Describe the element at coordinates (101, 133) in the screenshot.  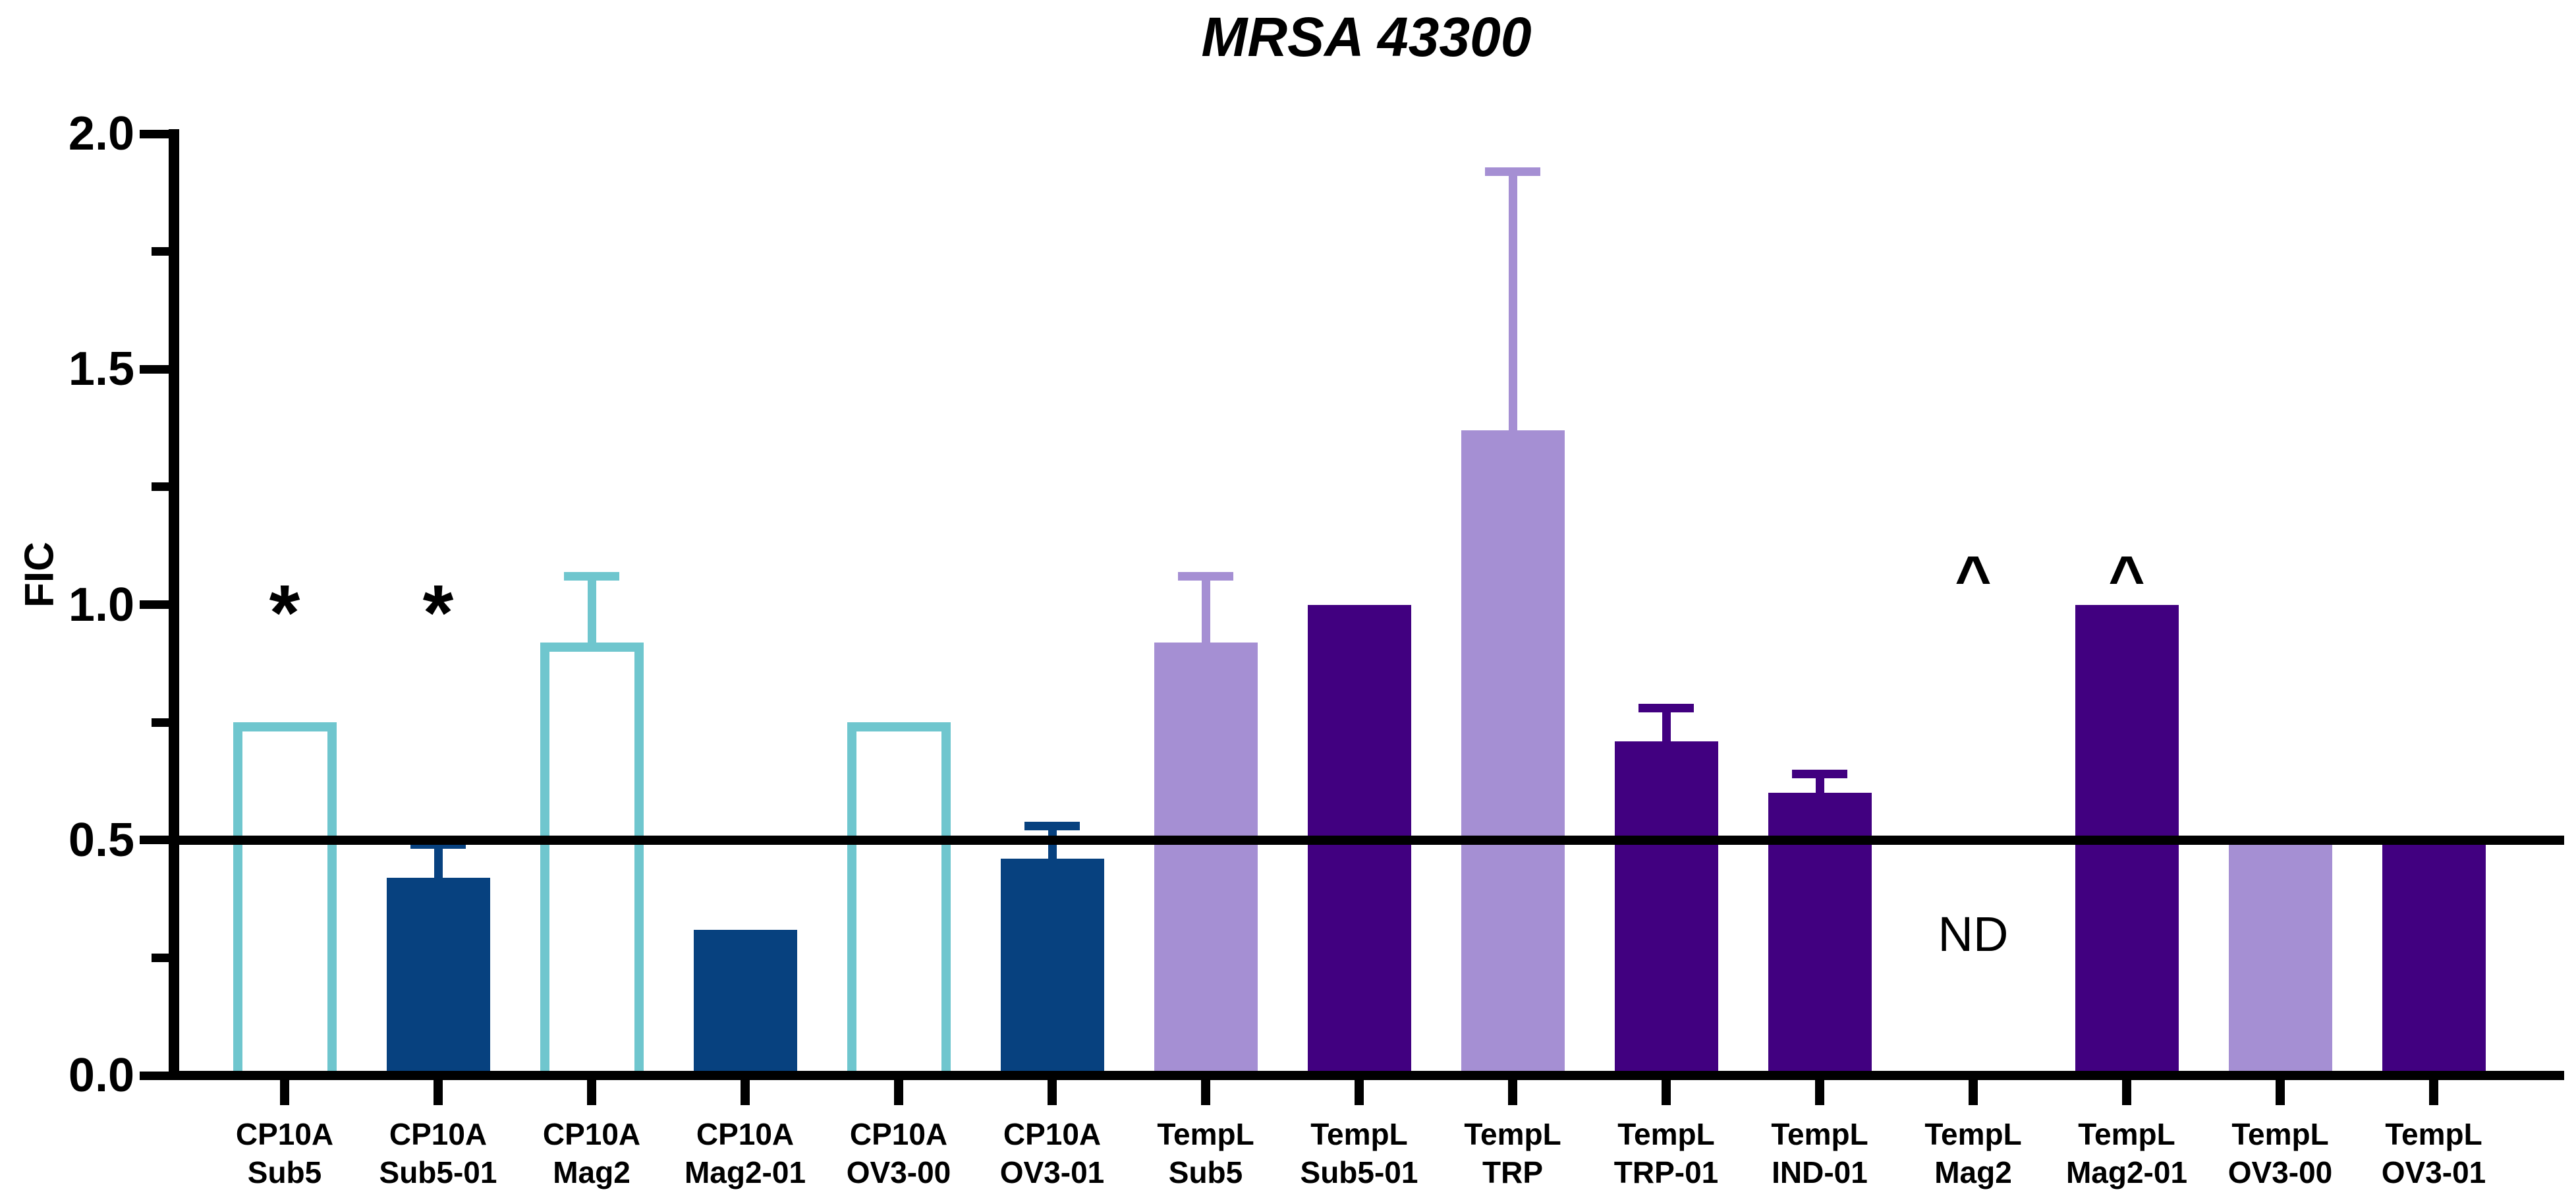
I see `y-tick-label: 2.0` at that location.